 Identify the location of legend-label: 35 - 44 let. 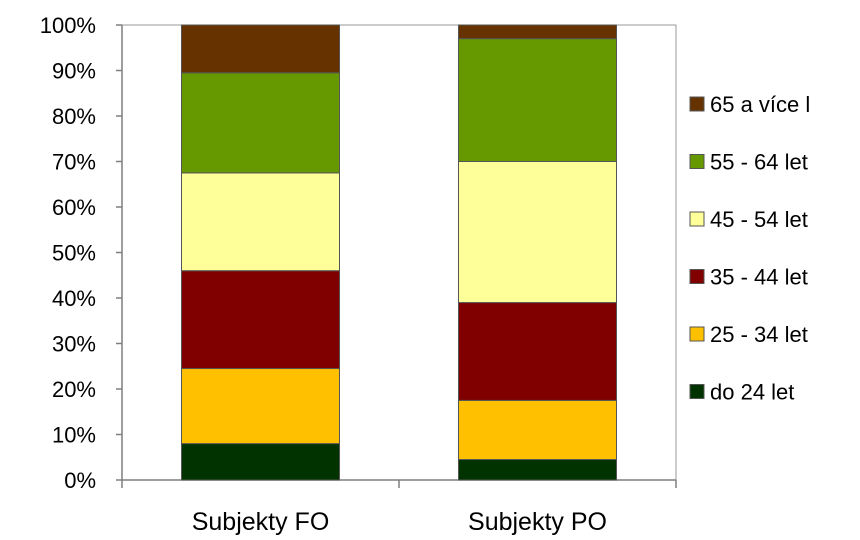
(759, 277).